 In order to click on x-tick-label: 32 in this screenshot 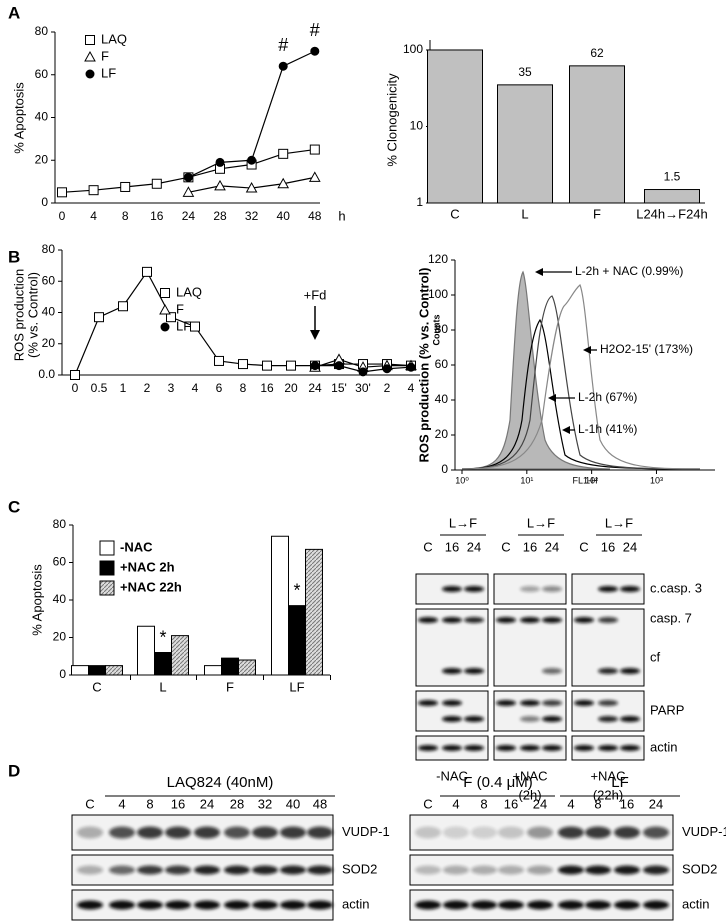, I will do `click(252, 216)`.